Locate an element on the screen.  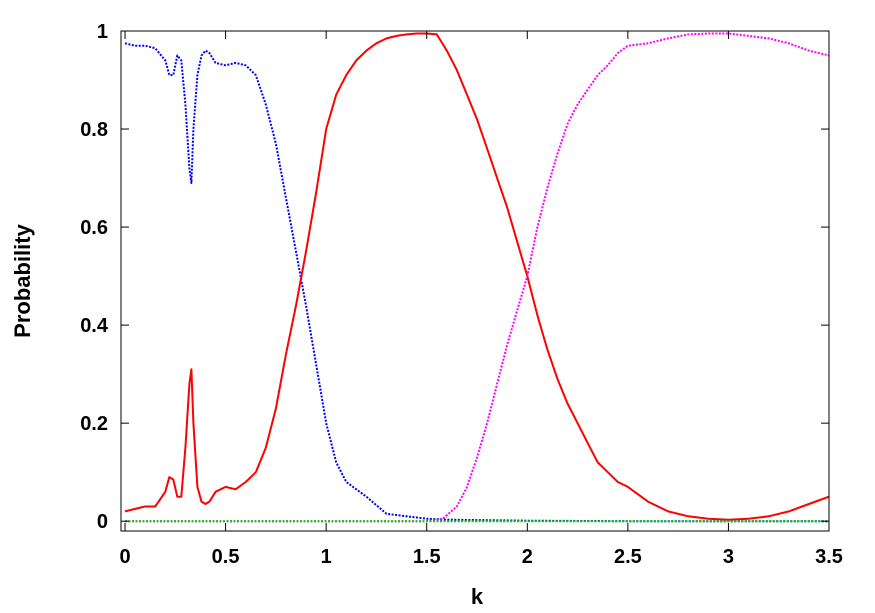
x-tick-label: 0.5 is located at coordinates (226, 557).